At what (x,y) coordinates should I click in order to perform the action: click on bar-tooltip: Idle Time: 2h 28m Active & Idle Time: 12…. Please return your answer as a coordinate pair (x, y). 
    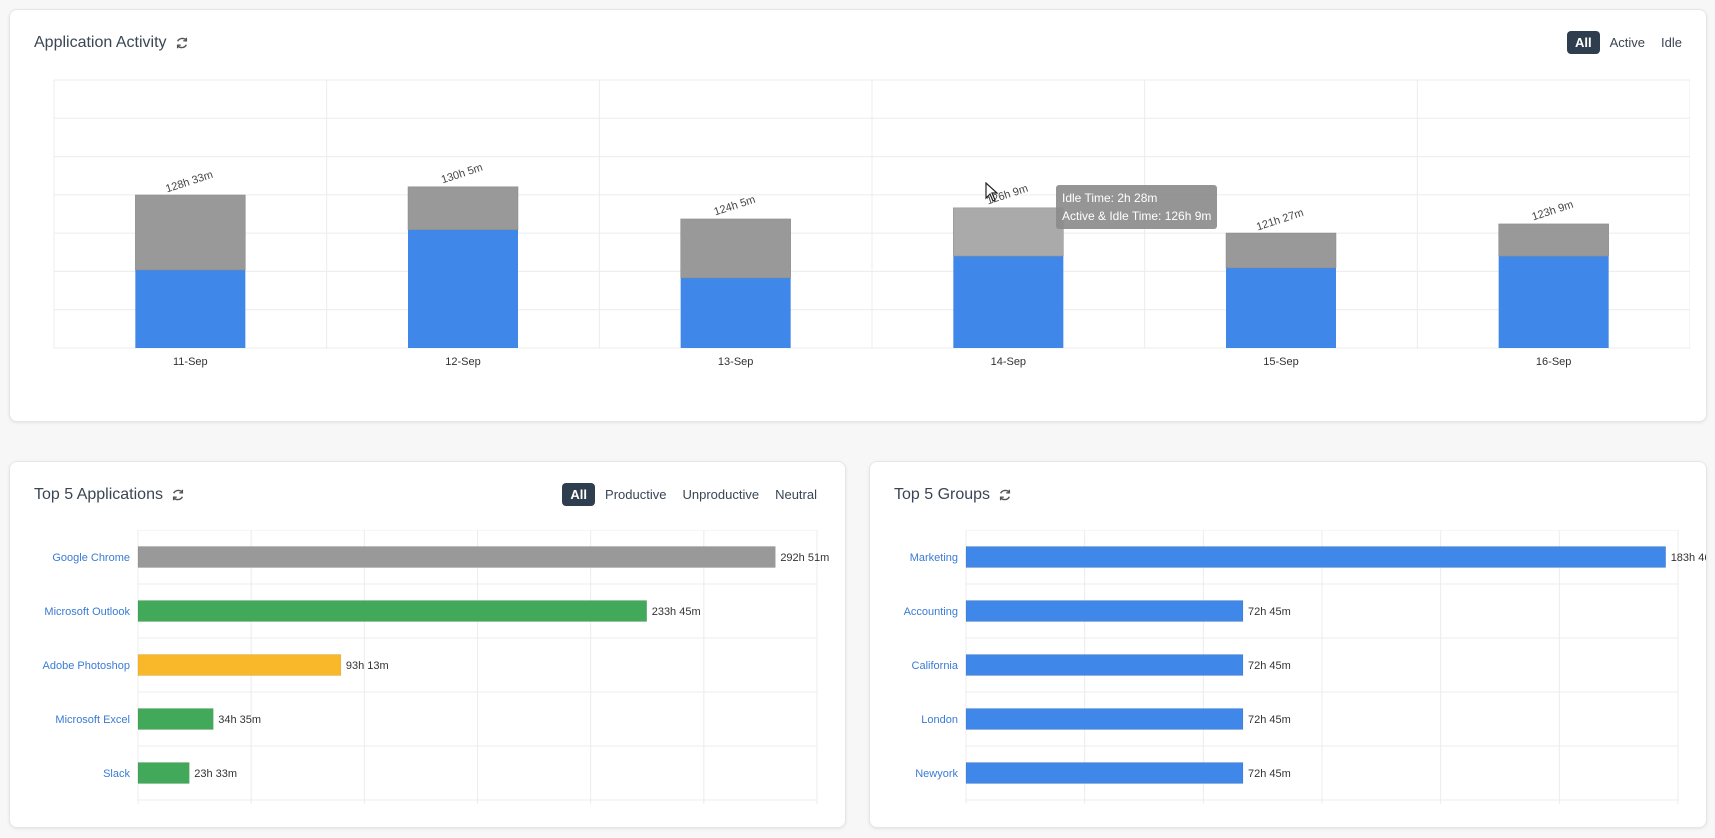
    Looking at the image, I should click on (1137, 207).